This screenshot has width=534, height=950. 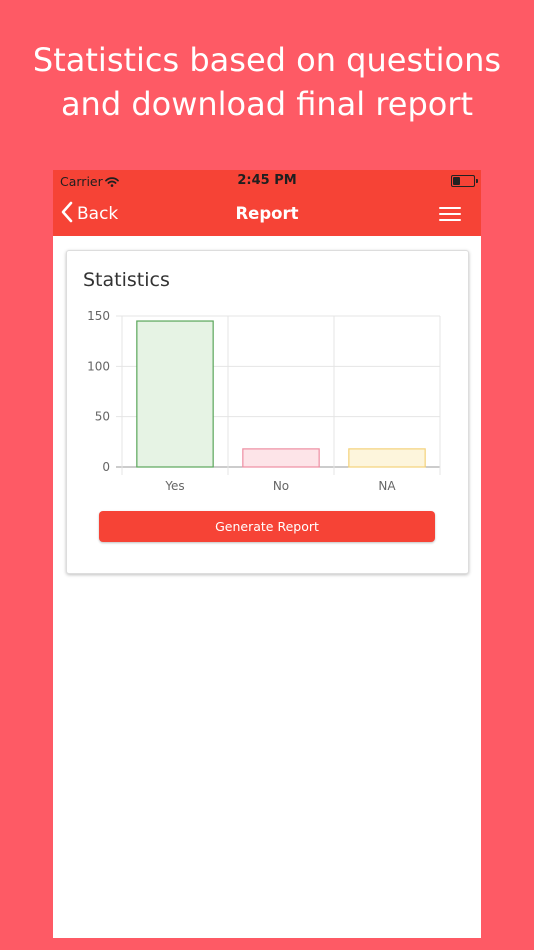 What do you see at coordinates (98, 214) in the screenshot?
I see `back-label: Back` at bounding box center [98, 214].